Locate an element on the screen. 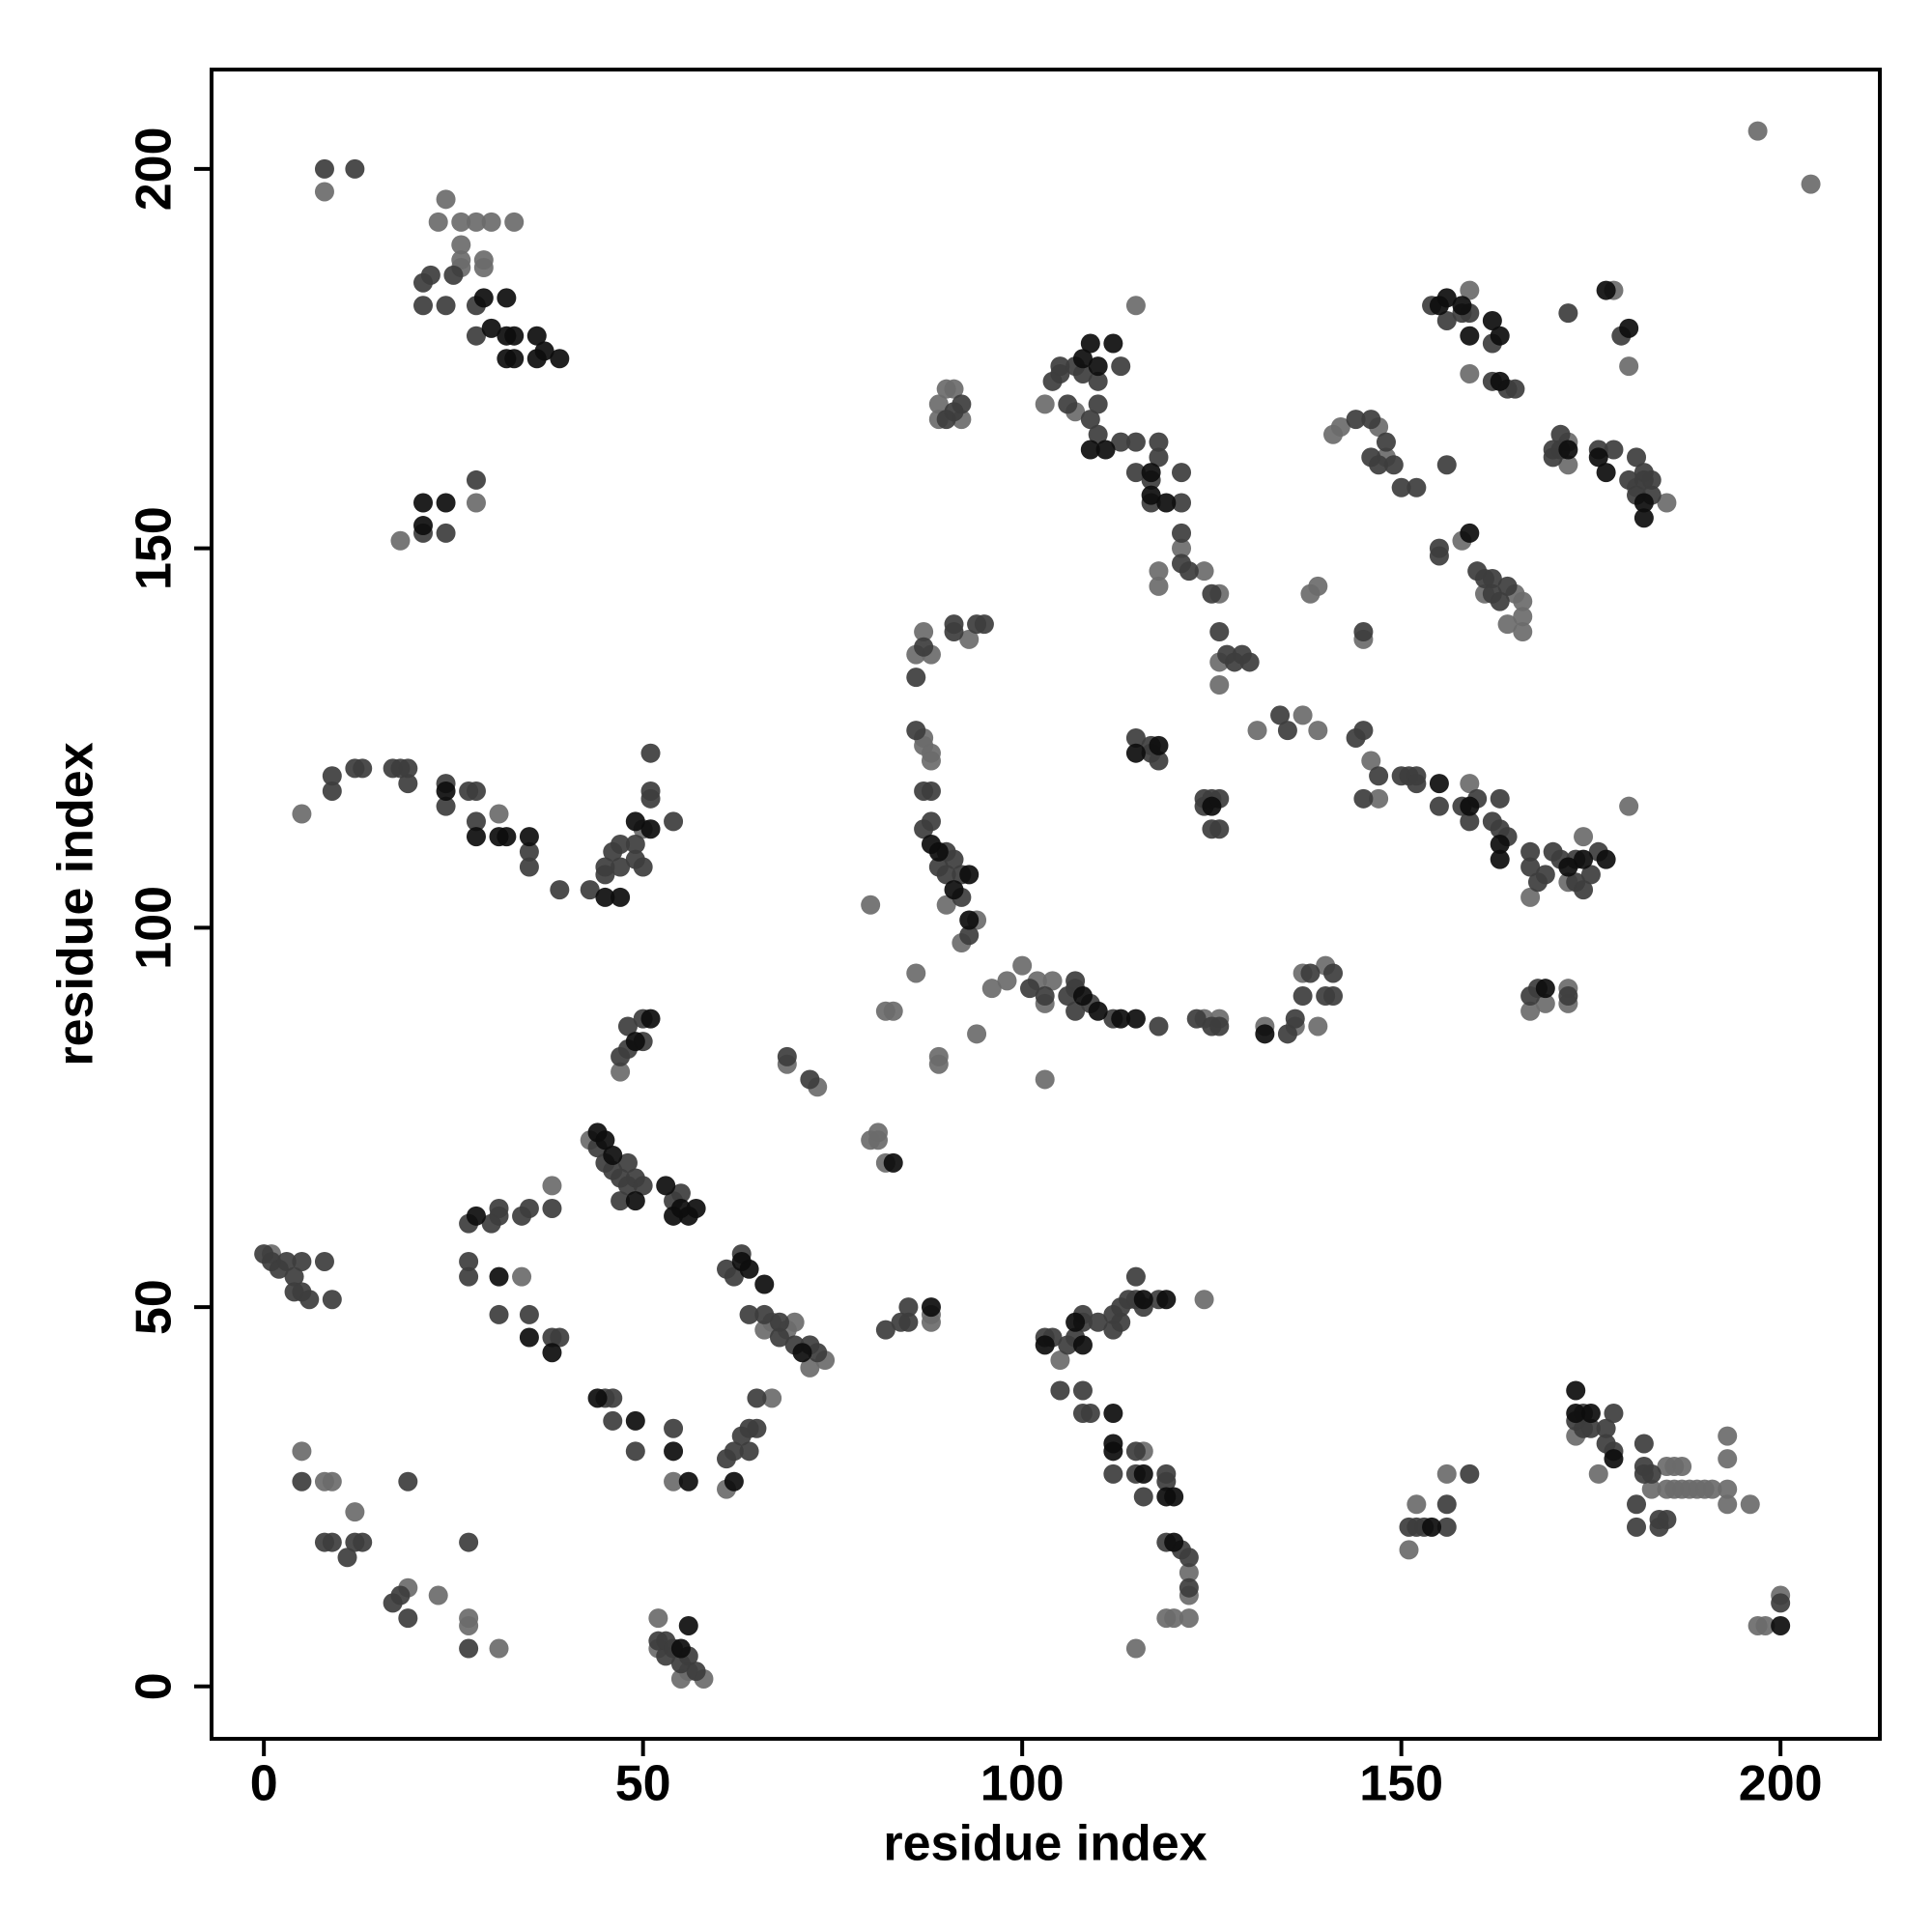  x-axis-label: residue index is located at coordinates (1045, 1844).